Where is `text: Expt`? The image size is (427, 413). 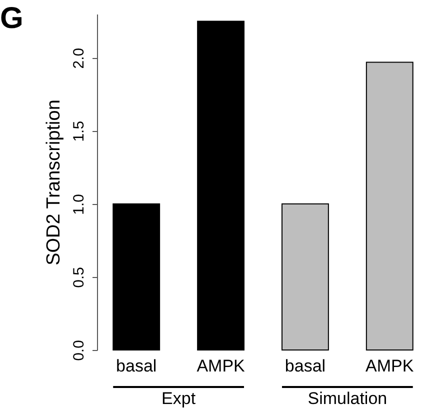 text: Expt is located at coordinates (179, 398).